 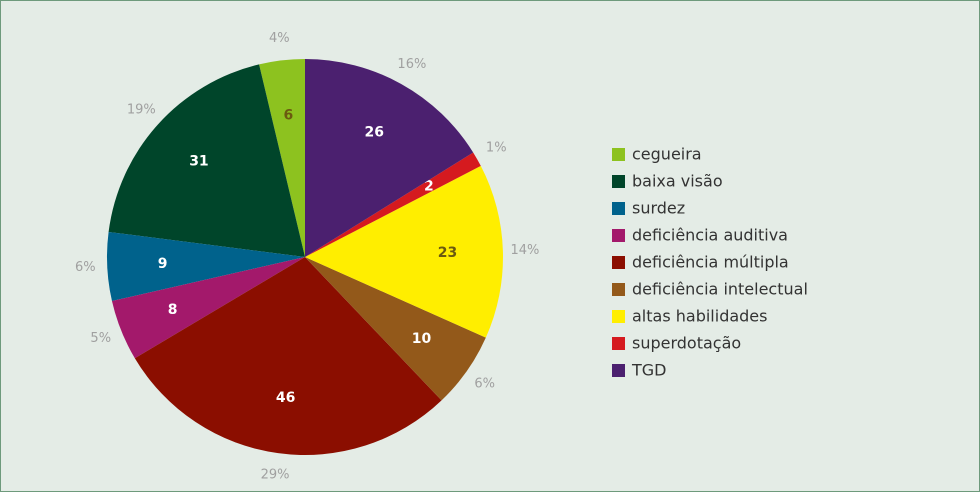 What do you see at coordinates (677, 181) in the screenshot?
I see `legend-label: baixa visão` at bounding box center [677, 181].